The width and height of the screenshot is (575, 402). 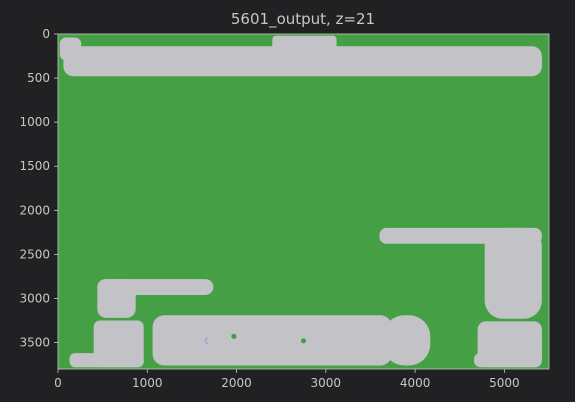 What do you see at coordinates (236, 383) in the screenshot?
I see `x-tick-label: 2000` at bounding box center [236, 383].